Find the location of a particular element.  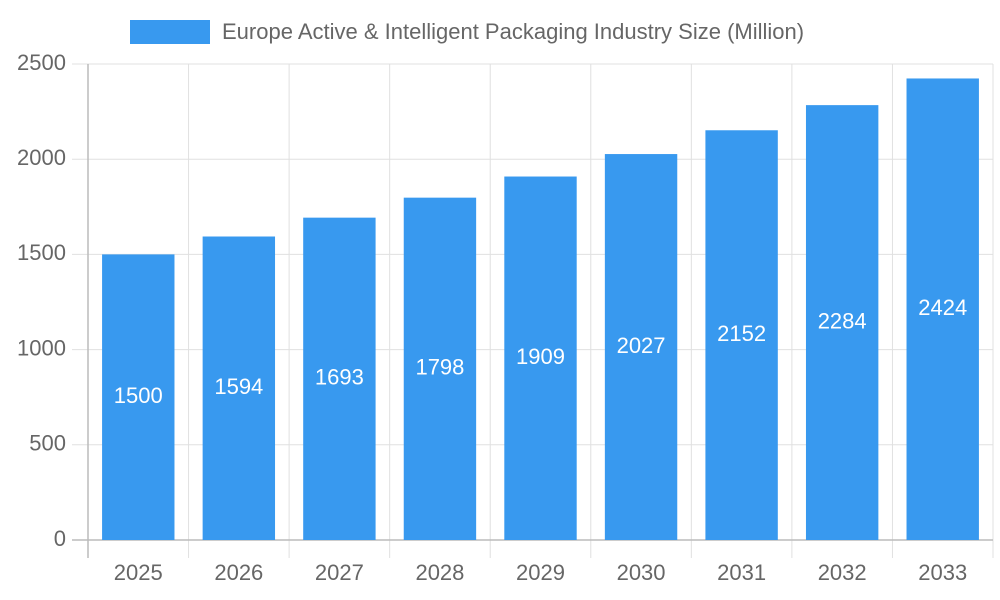

value-label: 2152 is located at coordinates (741, 333).